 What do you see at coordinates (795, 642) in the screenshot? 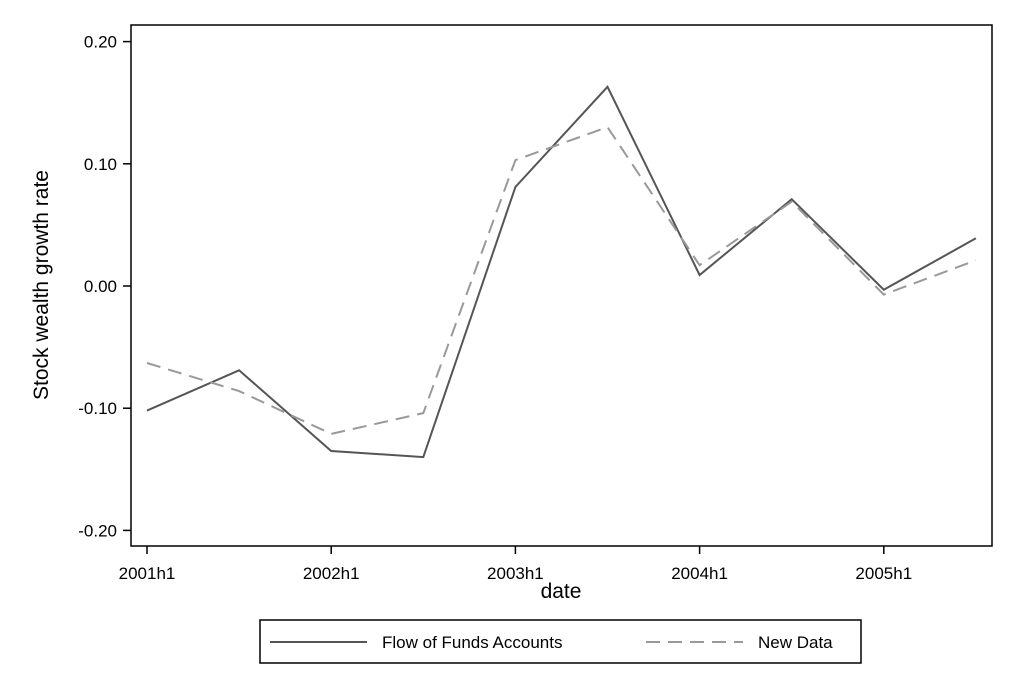
I see `legend-label-new-data: New Data` at bounding box center [795, 642].